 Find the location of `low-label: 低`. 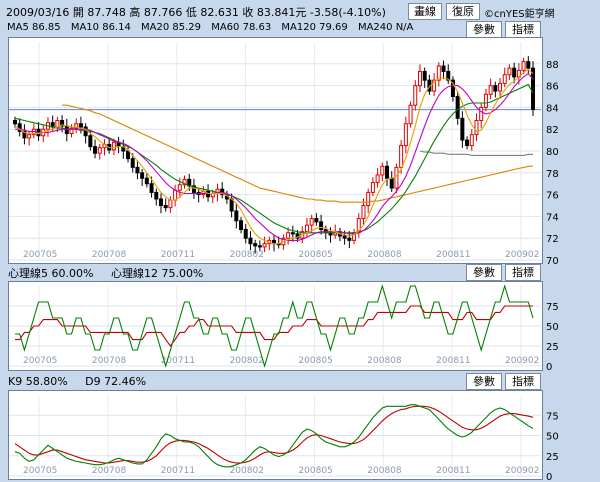

low-label: 低 is located at coordinates (191, 12).